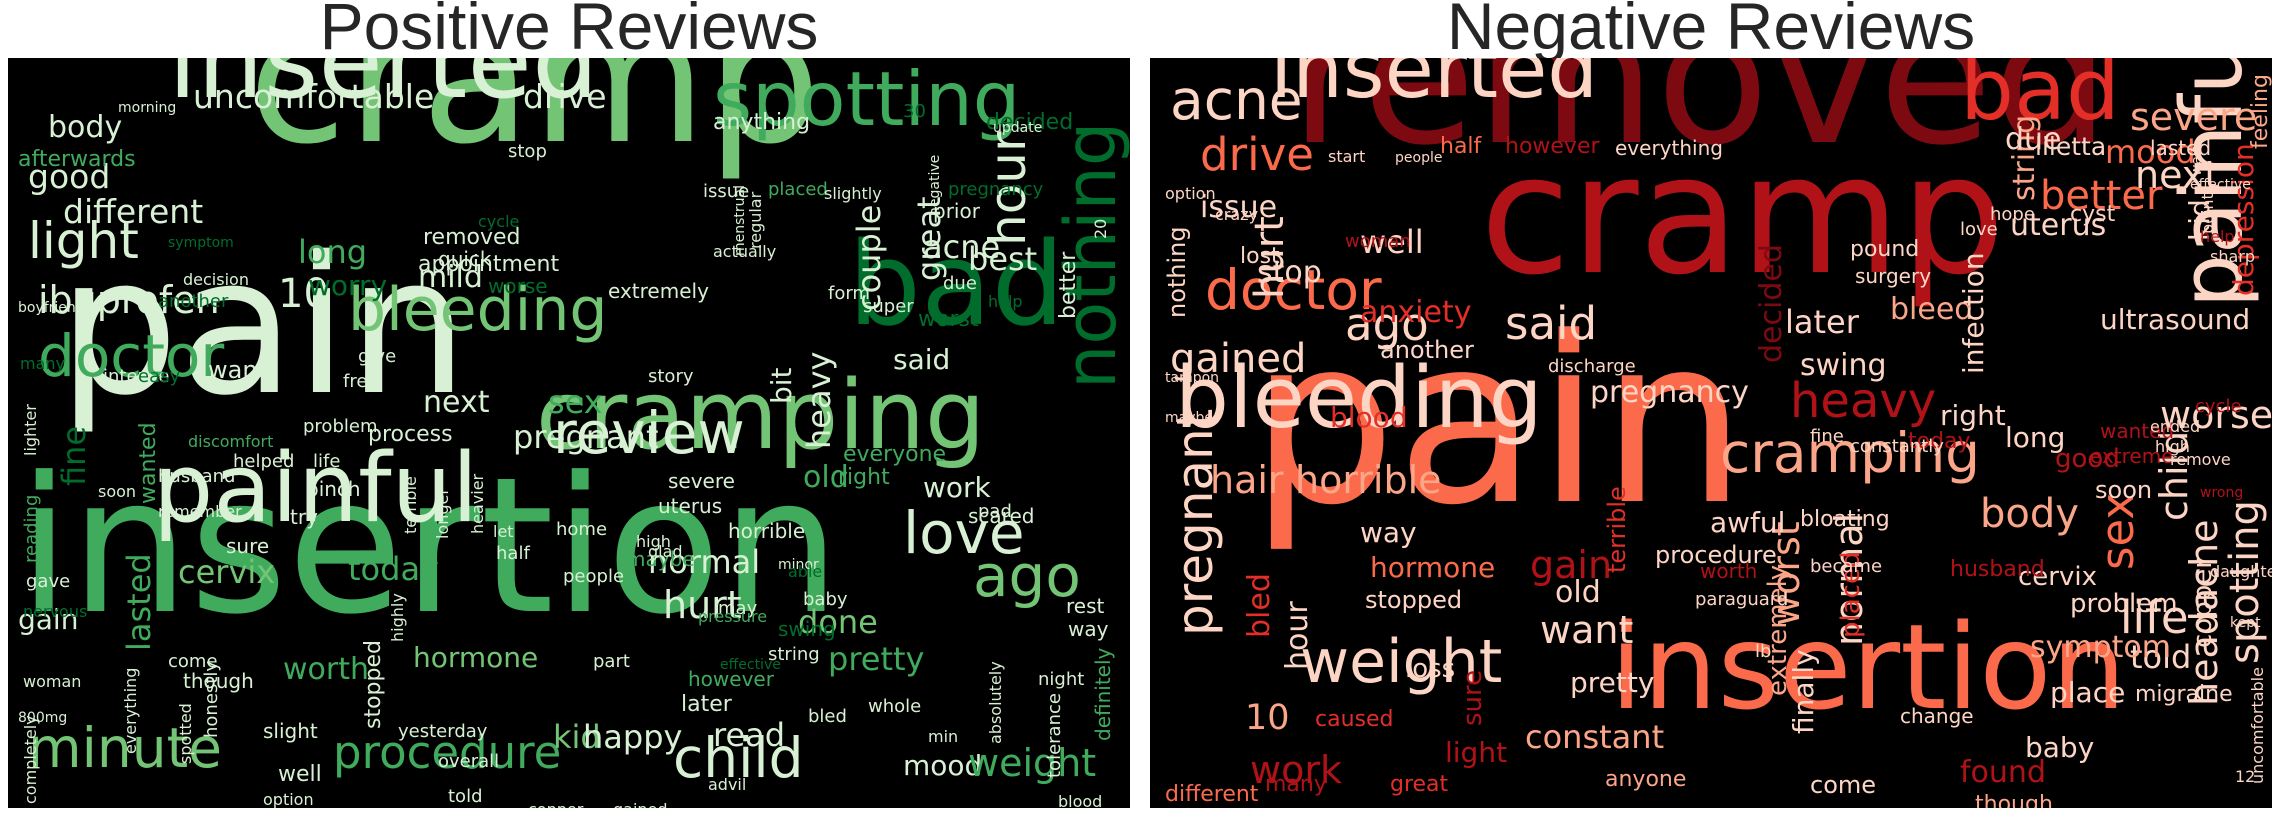 The width and height of the screenshot is (2279, 815). Describe the element at coordinates (2245, 623) in the screenshot. I see `cloud-word: kept` at that location.